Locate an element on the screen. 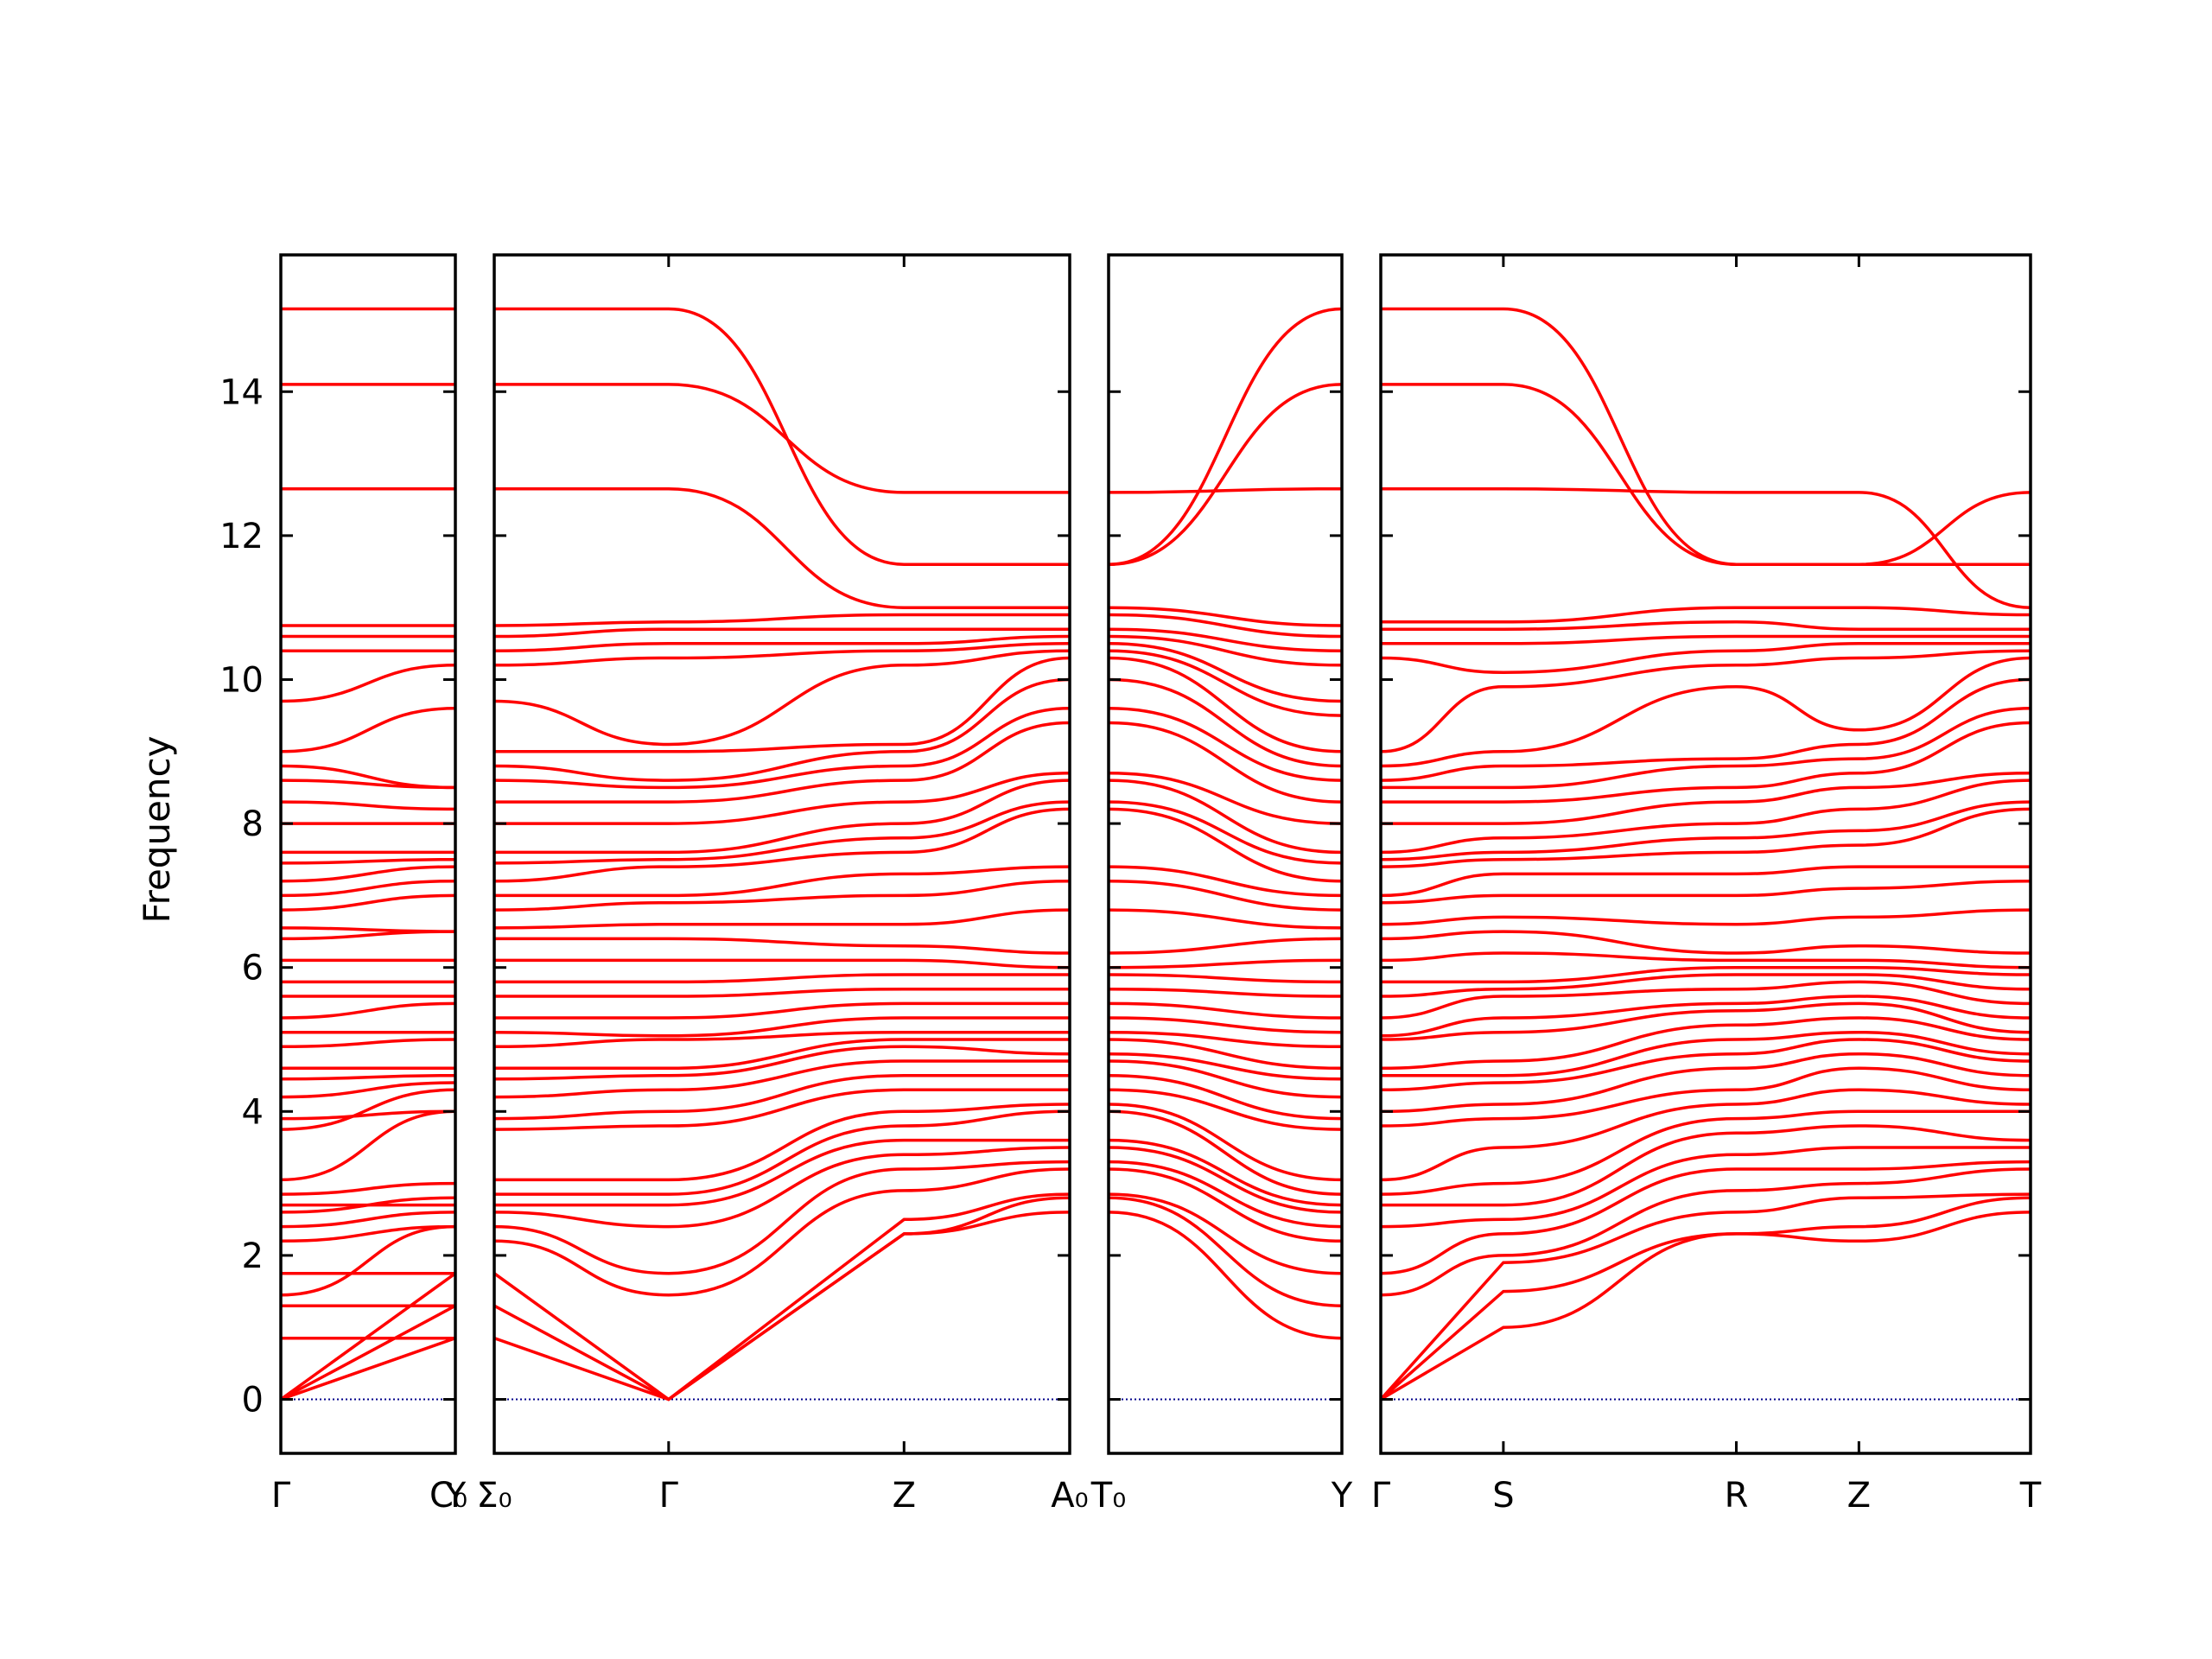 This screenshot has height=1659, width=2212. y-tick-label: 0 is located at coordinates (253, 1401).